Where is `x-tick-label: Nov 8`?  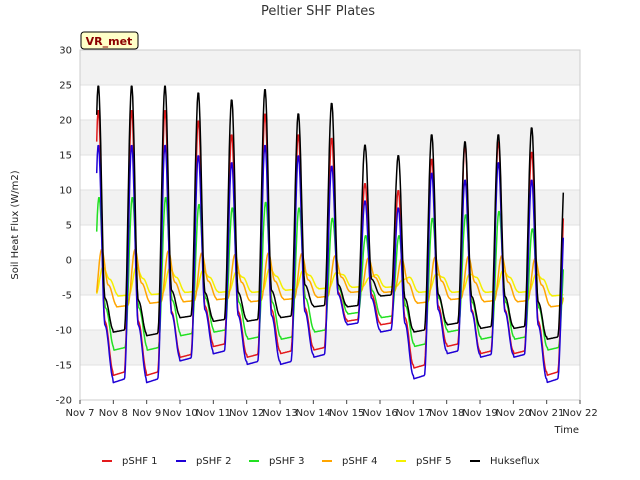 x-tick-label: Nov 8 is located at coordinates (113, 413).